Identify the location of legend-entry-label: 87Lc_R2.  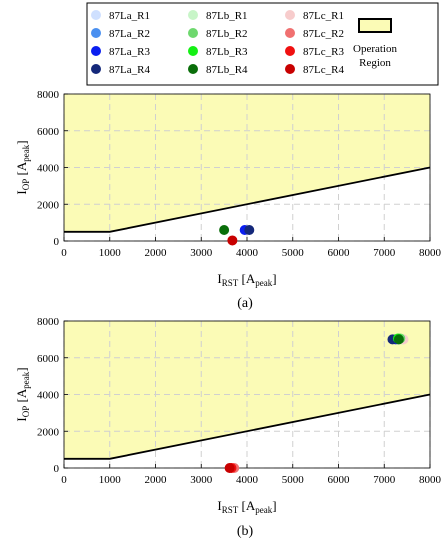
(323, 34).